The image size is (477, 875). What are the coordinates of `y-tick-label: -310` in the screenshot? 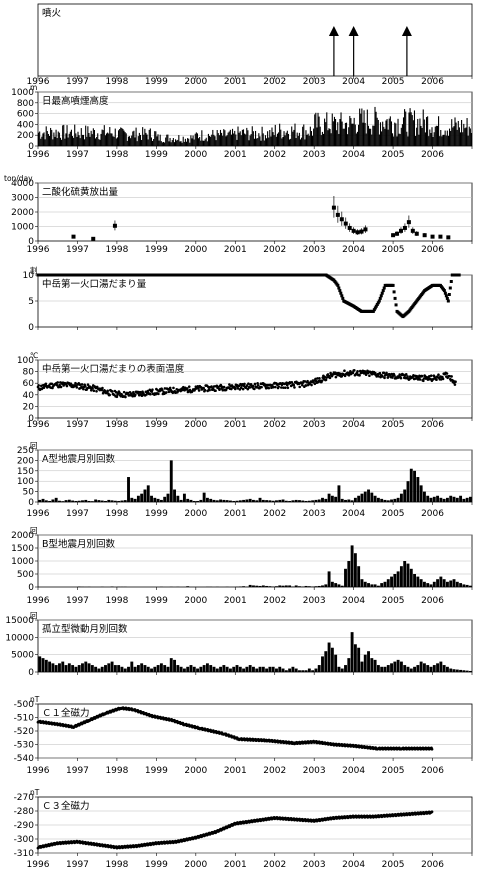 It's located at (24, 854).